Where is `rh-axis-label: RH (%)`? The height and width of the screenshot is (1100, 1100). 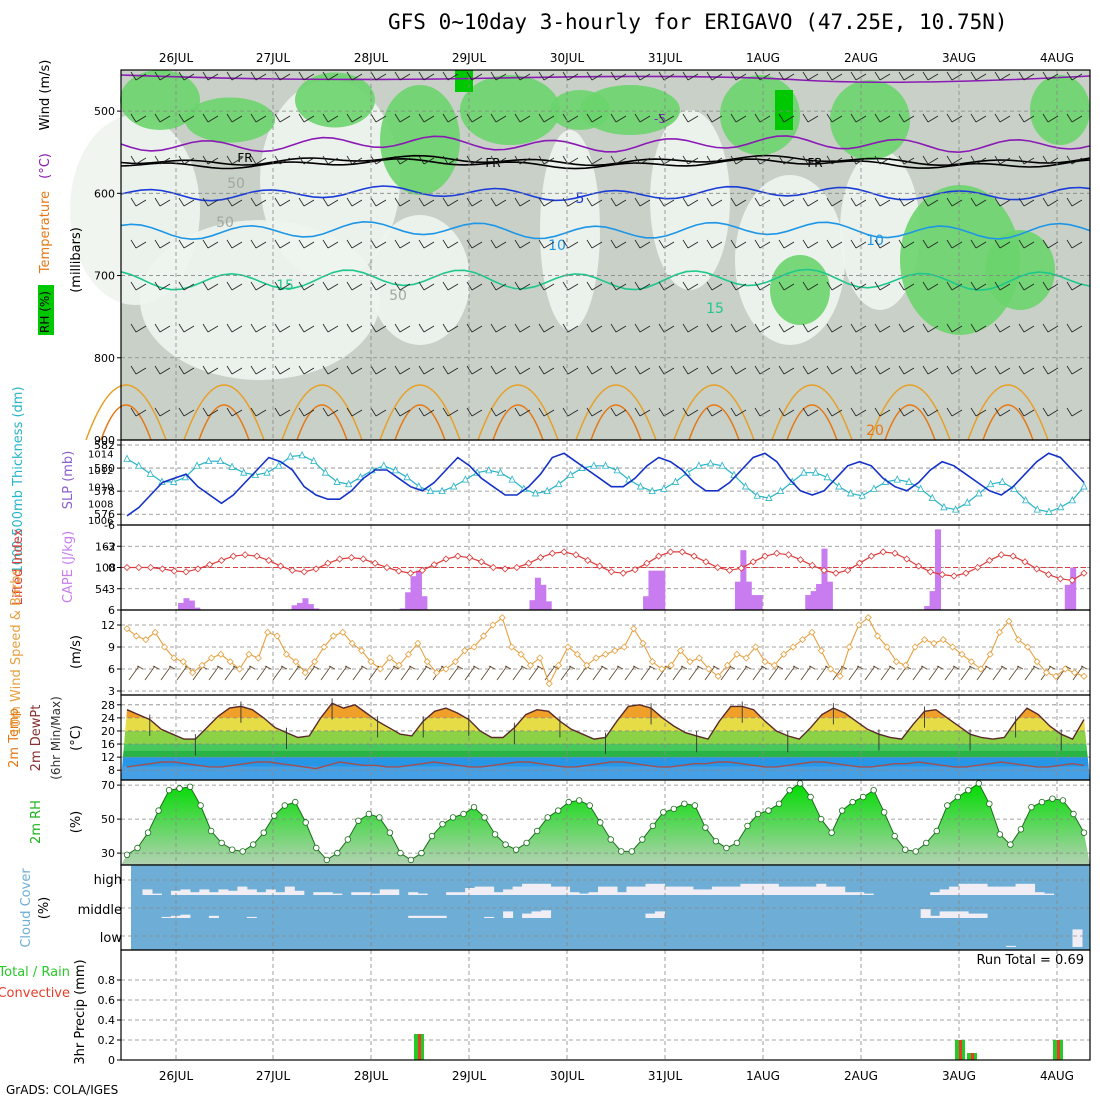 rh-axis-label: RH (%) is located at coordinates (45, 312).